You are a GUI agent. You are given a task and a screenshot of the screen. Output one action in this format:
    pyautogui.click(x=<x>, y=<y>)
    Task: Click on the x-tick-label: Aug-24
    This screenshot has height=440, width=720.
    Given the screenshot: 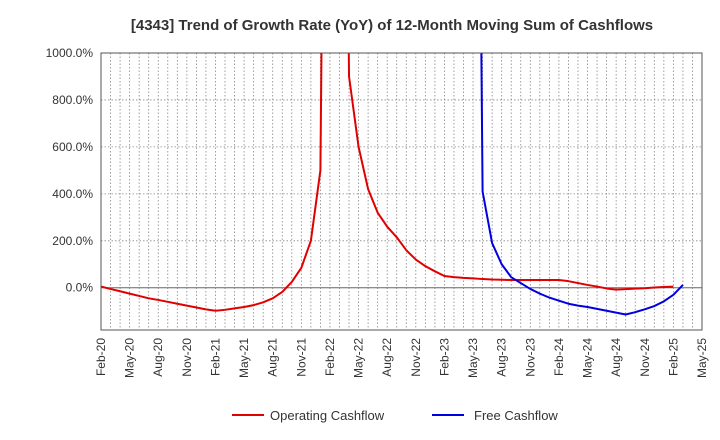 What is the action you would take?
    pyautogui.click(x=616, y=357)
    